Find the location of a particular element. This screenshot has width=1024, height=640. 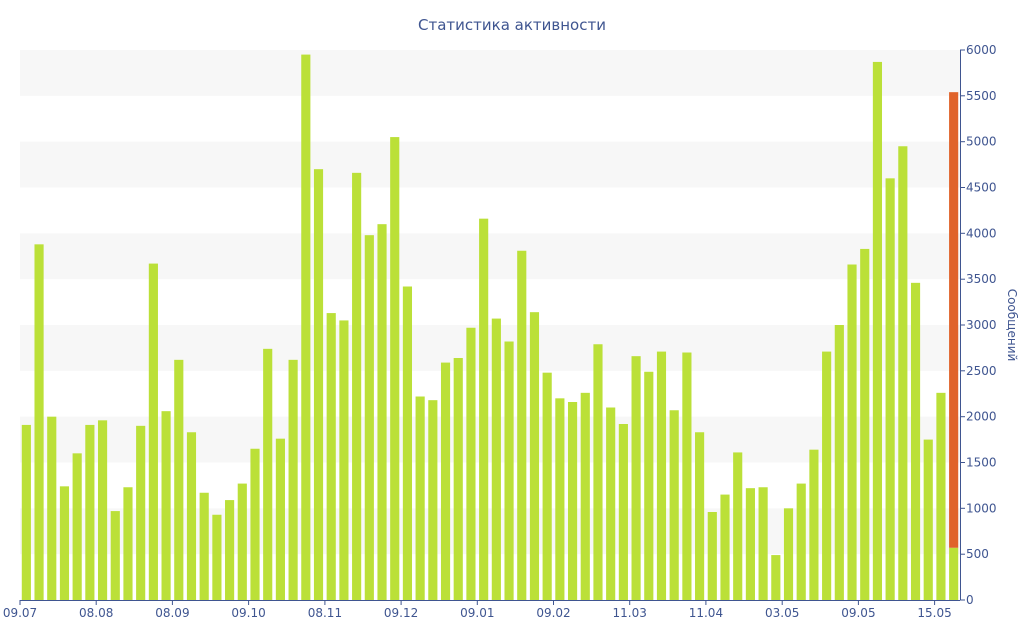

chart-title: Статистика активности is located at coordinates (512, 25).